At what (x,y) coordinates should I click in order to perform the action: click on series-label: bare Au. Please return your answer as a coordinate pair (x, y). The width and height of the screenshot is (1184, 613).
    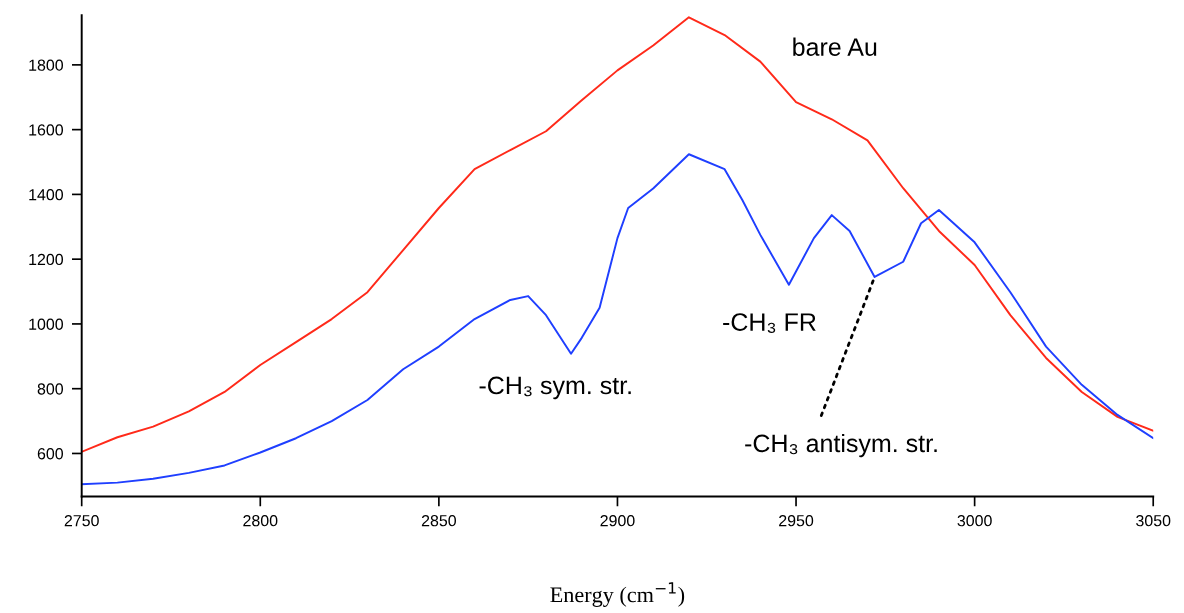
    Looking at the image, I should click on (835, 46).